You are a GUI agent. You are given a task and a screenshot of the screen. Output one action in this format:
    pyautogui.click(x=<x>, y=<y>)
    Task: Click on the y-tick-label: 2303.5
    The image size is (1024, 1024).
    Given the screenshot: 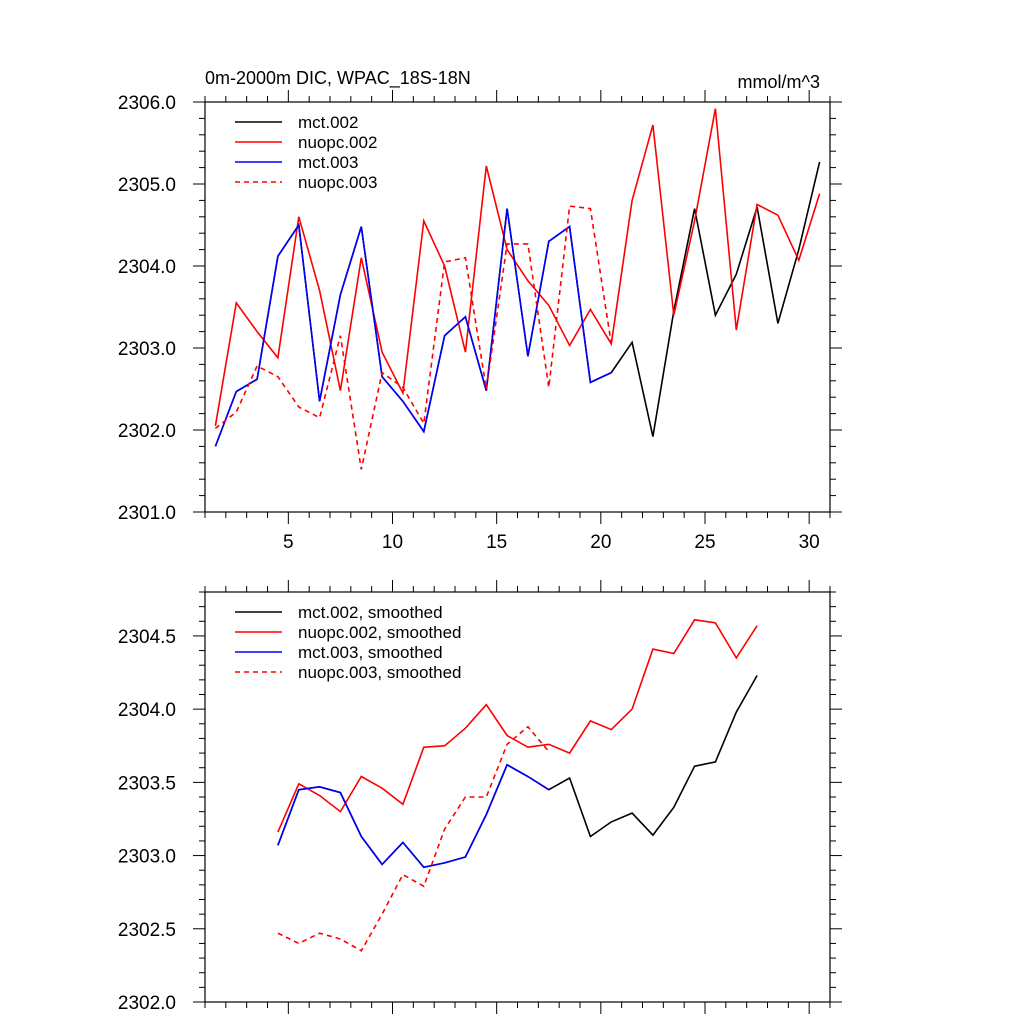 What is the action you would take?
    pyautogui.click(x=147, y=783)
    